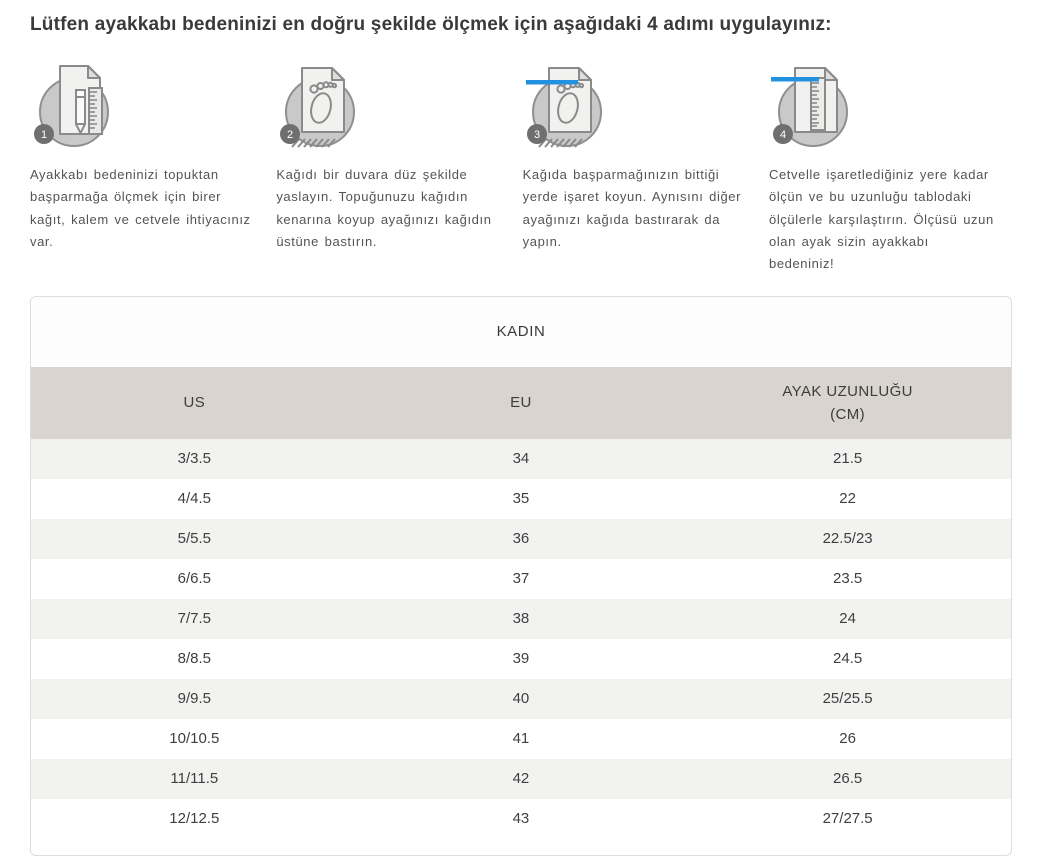 This screenshot has width=1042, height=866. I want to click on table-cell: 43, so click(521, 819).